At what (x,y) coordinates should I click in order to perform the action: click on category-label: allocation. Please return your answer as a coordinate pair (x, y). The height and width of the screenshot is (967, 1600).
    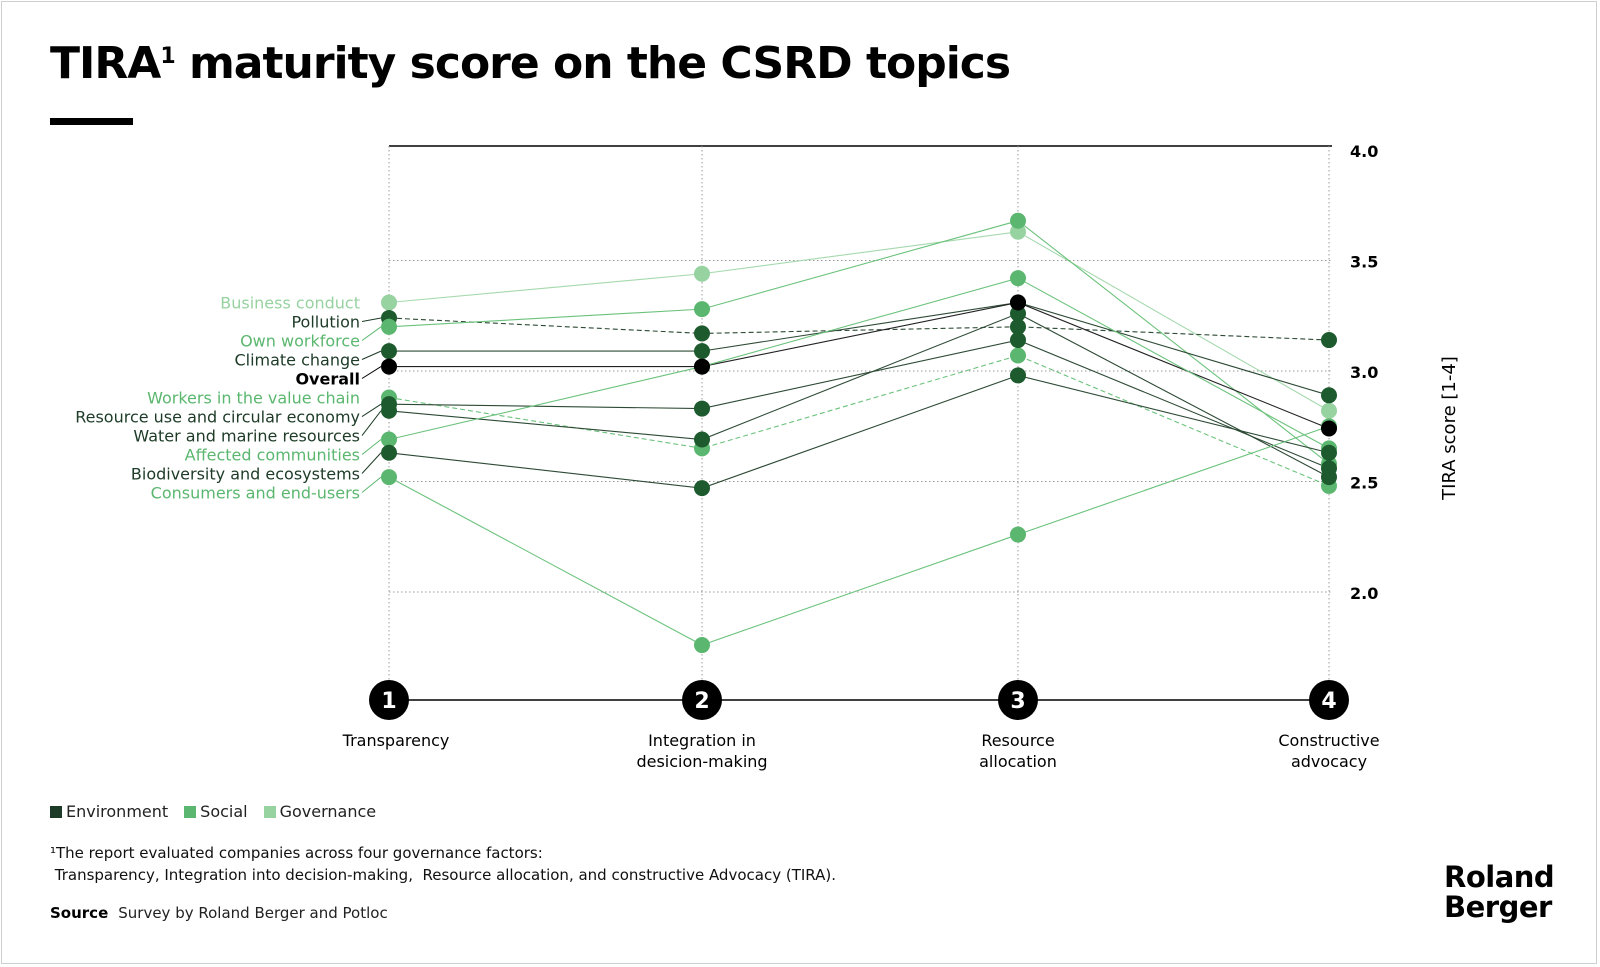
    Looking at the image, I should click on (1018, 761).